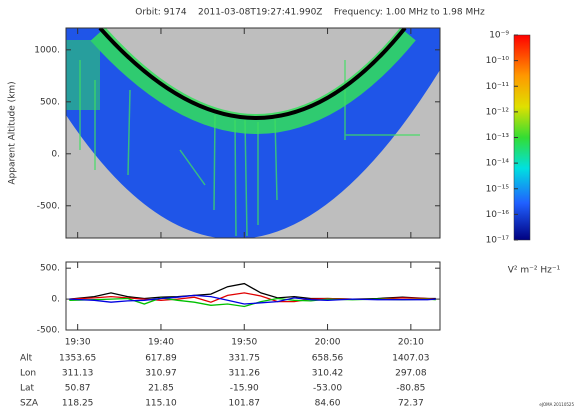 Image resolution: width=577 pixels, height=409 pixels. What do you see at coordinates (161, 389) in the screenshot?
I see `ephemeris-value: 21.85` at bounding box center [161, 389].